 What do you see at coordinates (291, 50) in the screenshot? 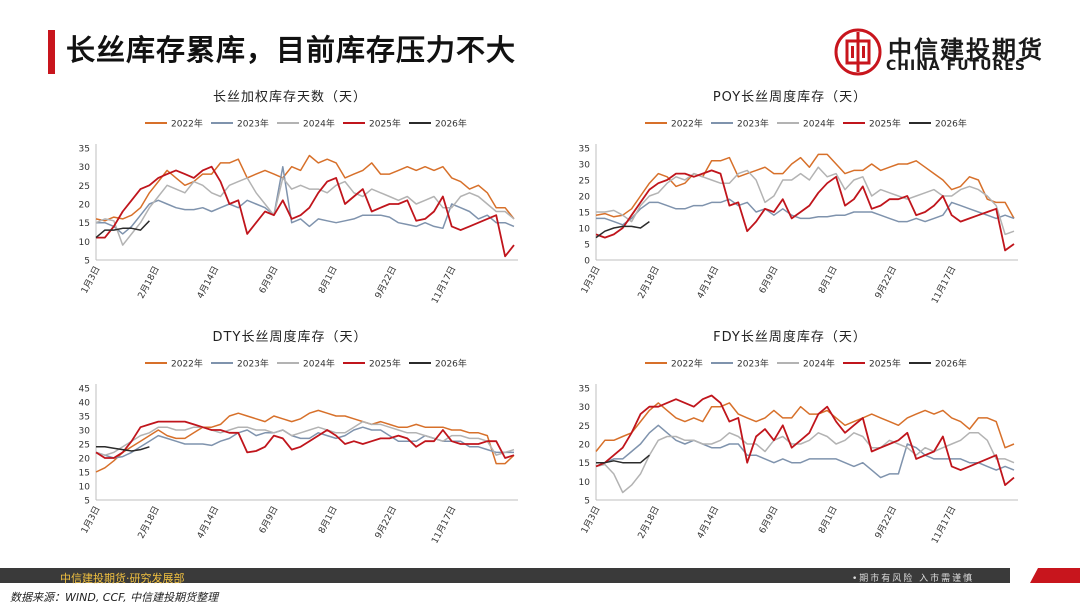
I see `page-title: 长丝库存累库，目前库存压力不大` at bounding box center [291, 50].